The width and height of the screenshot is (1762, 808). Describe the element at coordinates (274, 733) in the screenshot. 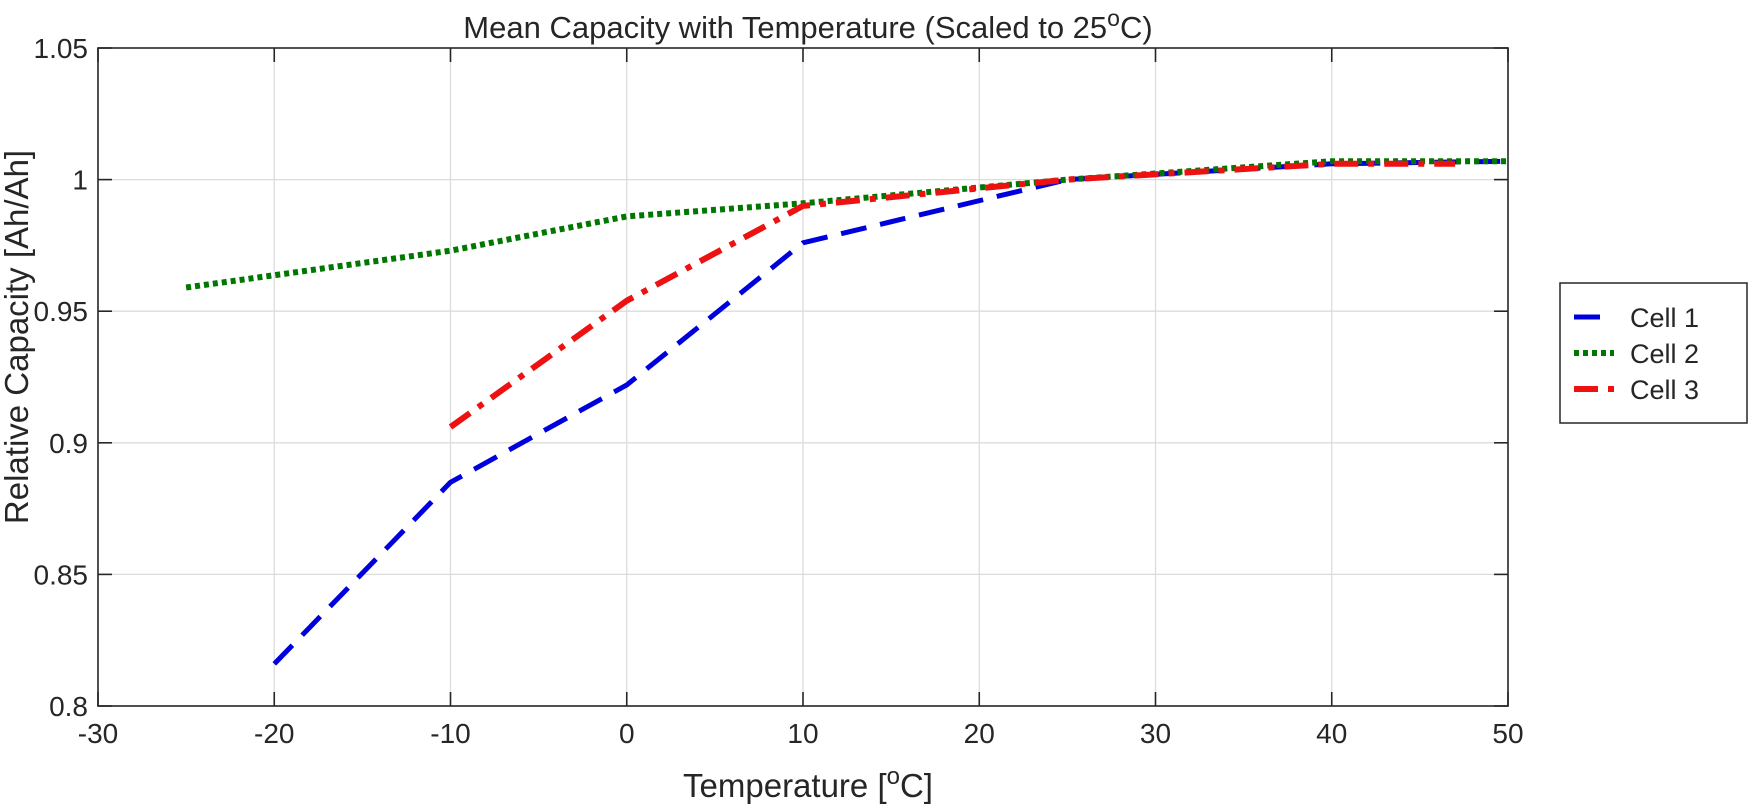

I see `x-tick-label: -20` at that location.